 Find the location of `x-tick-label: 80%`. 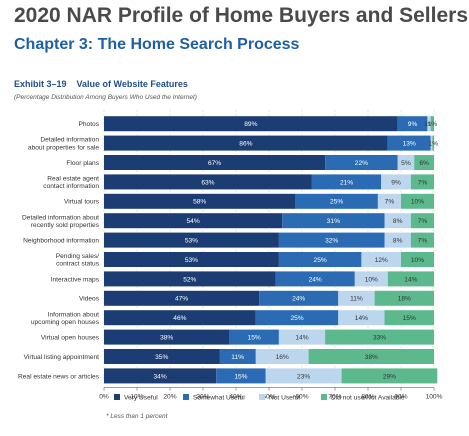

x-tick-label: 80% is located at coordinates (367, 397).